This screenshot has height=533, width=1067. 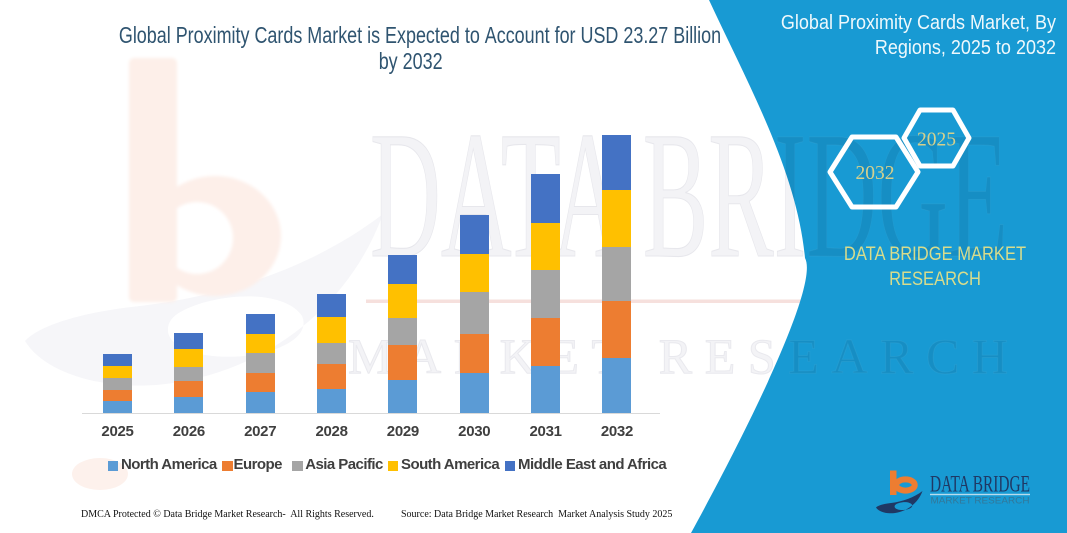 I want to click on svg-text: DATA BRIDGE, so click(x=980, y=484).